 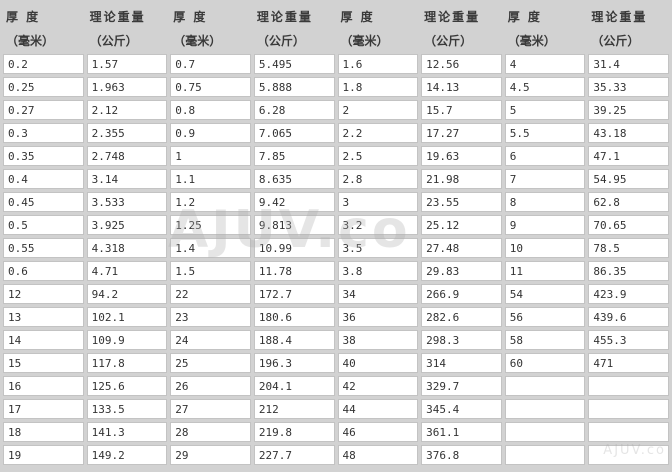 What do you see at coordinates (461, 409) in the screenshot?
I see `weight-cell: 345.4` at bounding box center [461, 409].